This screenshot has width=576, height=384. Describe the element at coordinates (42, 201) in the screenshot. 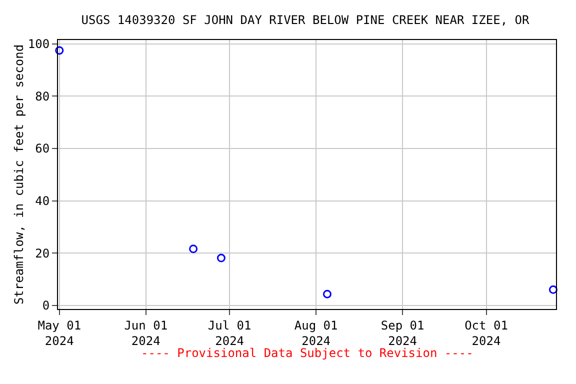

I see `y-tick-label: 40` at that location.